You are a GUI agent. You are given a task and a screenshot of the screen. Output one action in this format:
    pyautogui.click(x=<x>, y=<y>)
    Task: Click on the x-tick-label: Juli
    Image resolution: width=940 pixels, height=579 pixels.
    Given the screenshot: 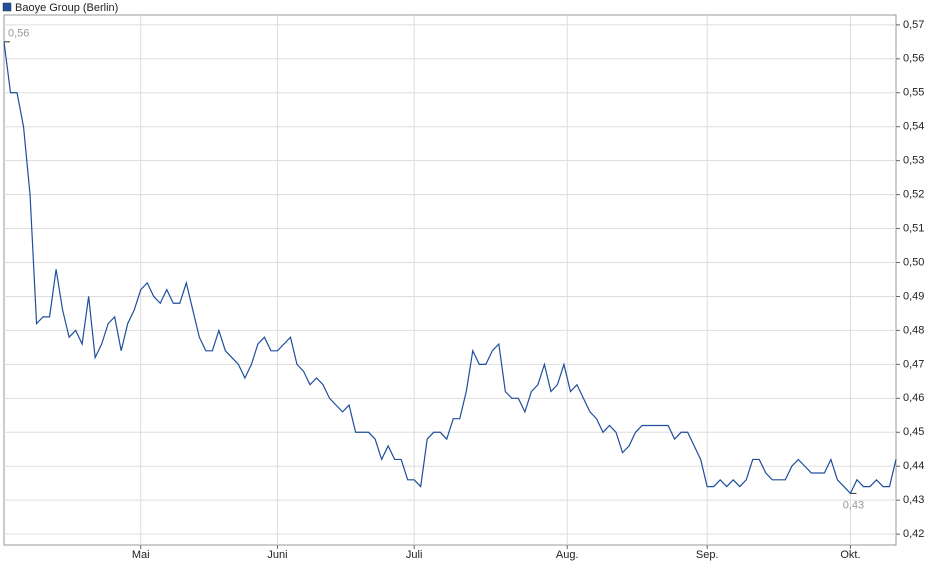 What is the action you would take?
    pyautogui.click(x=414, y=555)
    